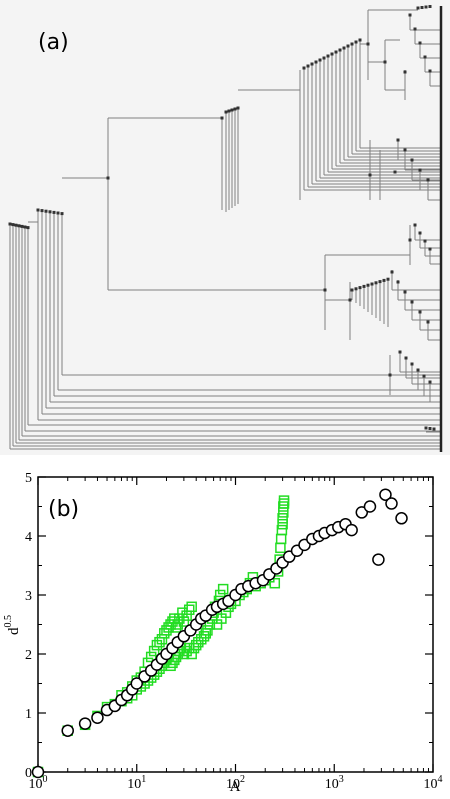 The width and height of the screenshot is (450, 799). I want to click on y-tick-label: 4, so click(28, 537).